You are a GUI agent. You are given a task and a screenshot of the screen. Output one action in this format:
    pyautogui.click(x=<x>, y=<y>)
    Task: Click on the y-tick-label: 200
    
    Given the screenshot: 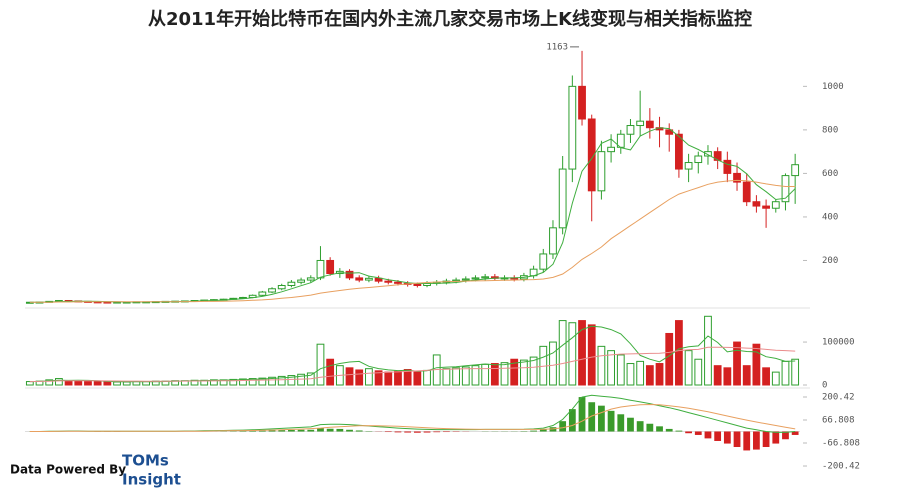 What is the action you would take?
    pyautogui.click(x=830, y=261)
    